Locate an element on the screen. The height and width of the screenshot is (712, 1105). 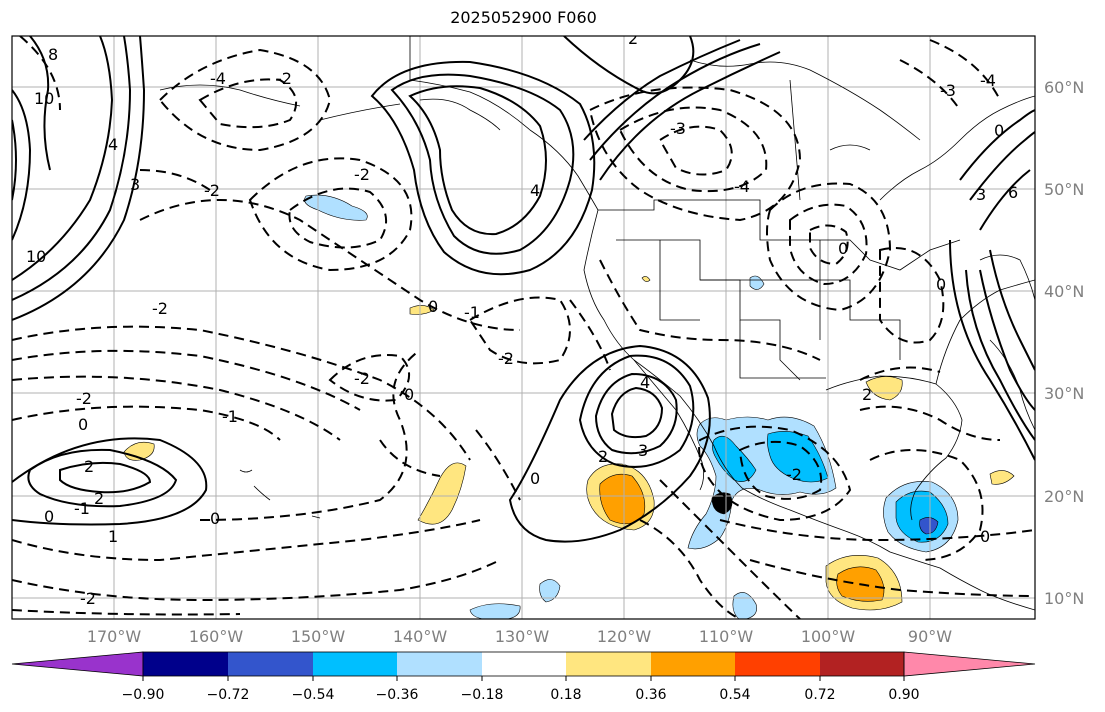
colorbar-tick-label: 0.36 is located at coordinates (650, 695).